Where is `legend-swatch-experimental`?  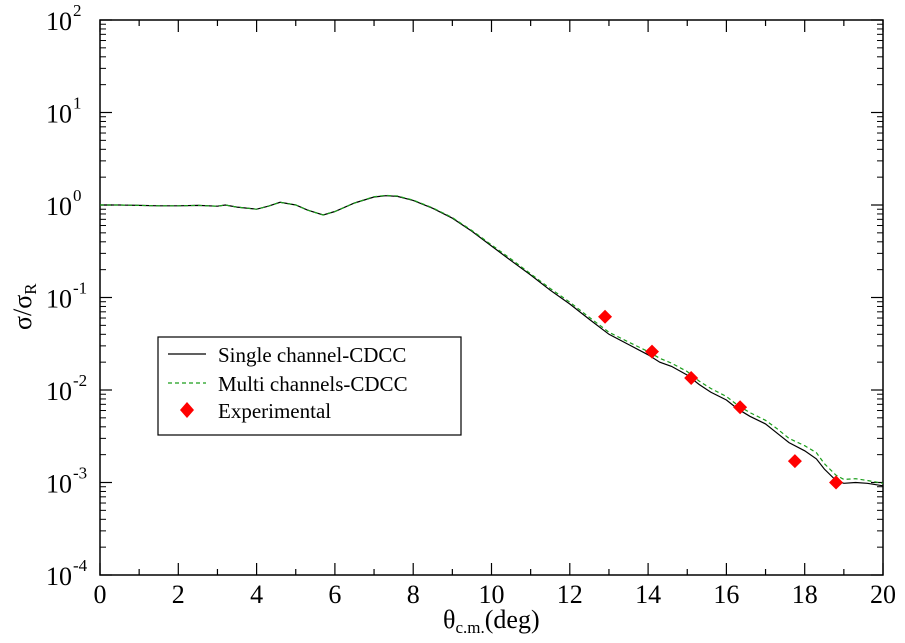 legend-swatch-experimental is located at coordinates (187, 410).